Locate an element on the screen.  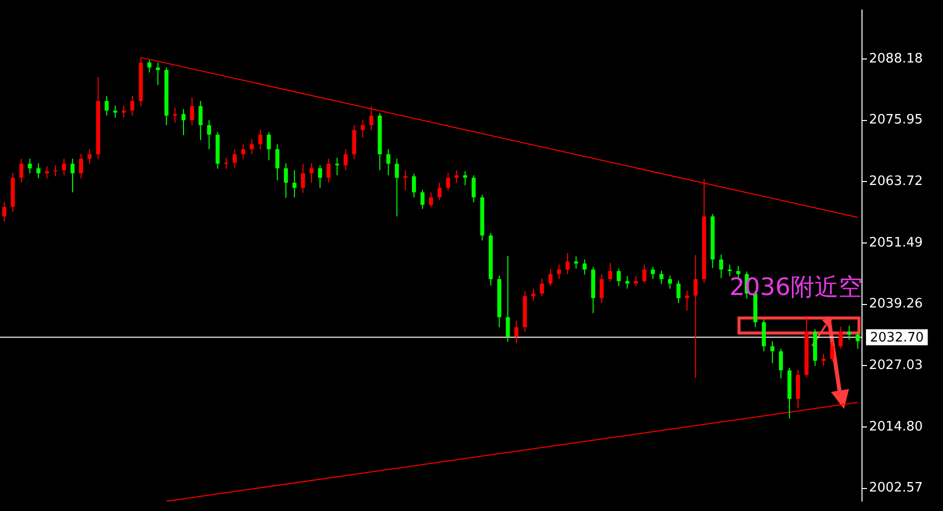
y-tick-label: 2075.95 is located at coordinates (896, 120).